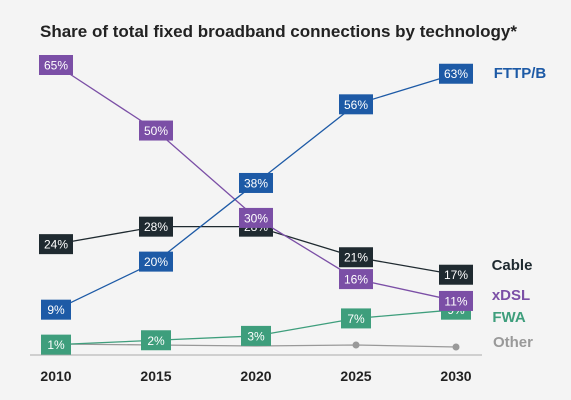  I want to click on data-label: 30%, so click(256, 218).